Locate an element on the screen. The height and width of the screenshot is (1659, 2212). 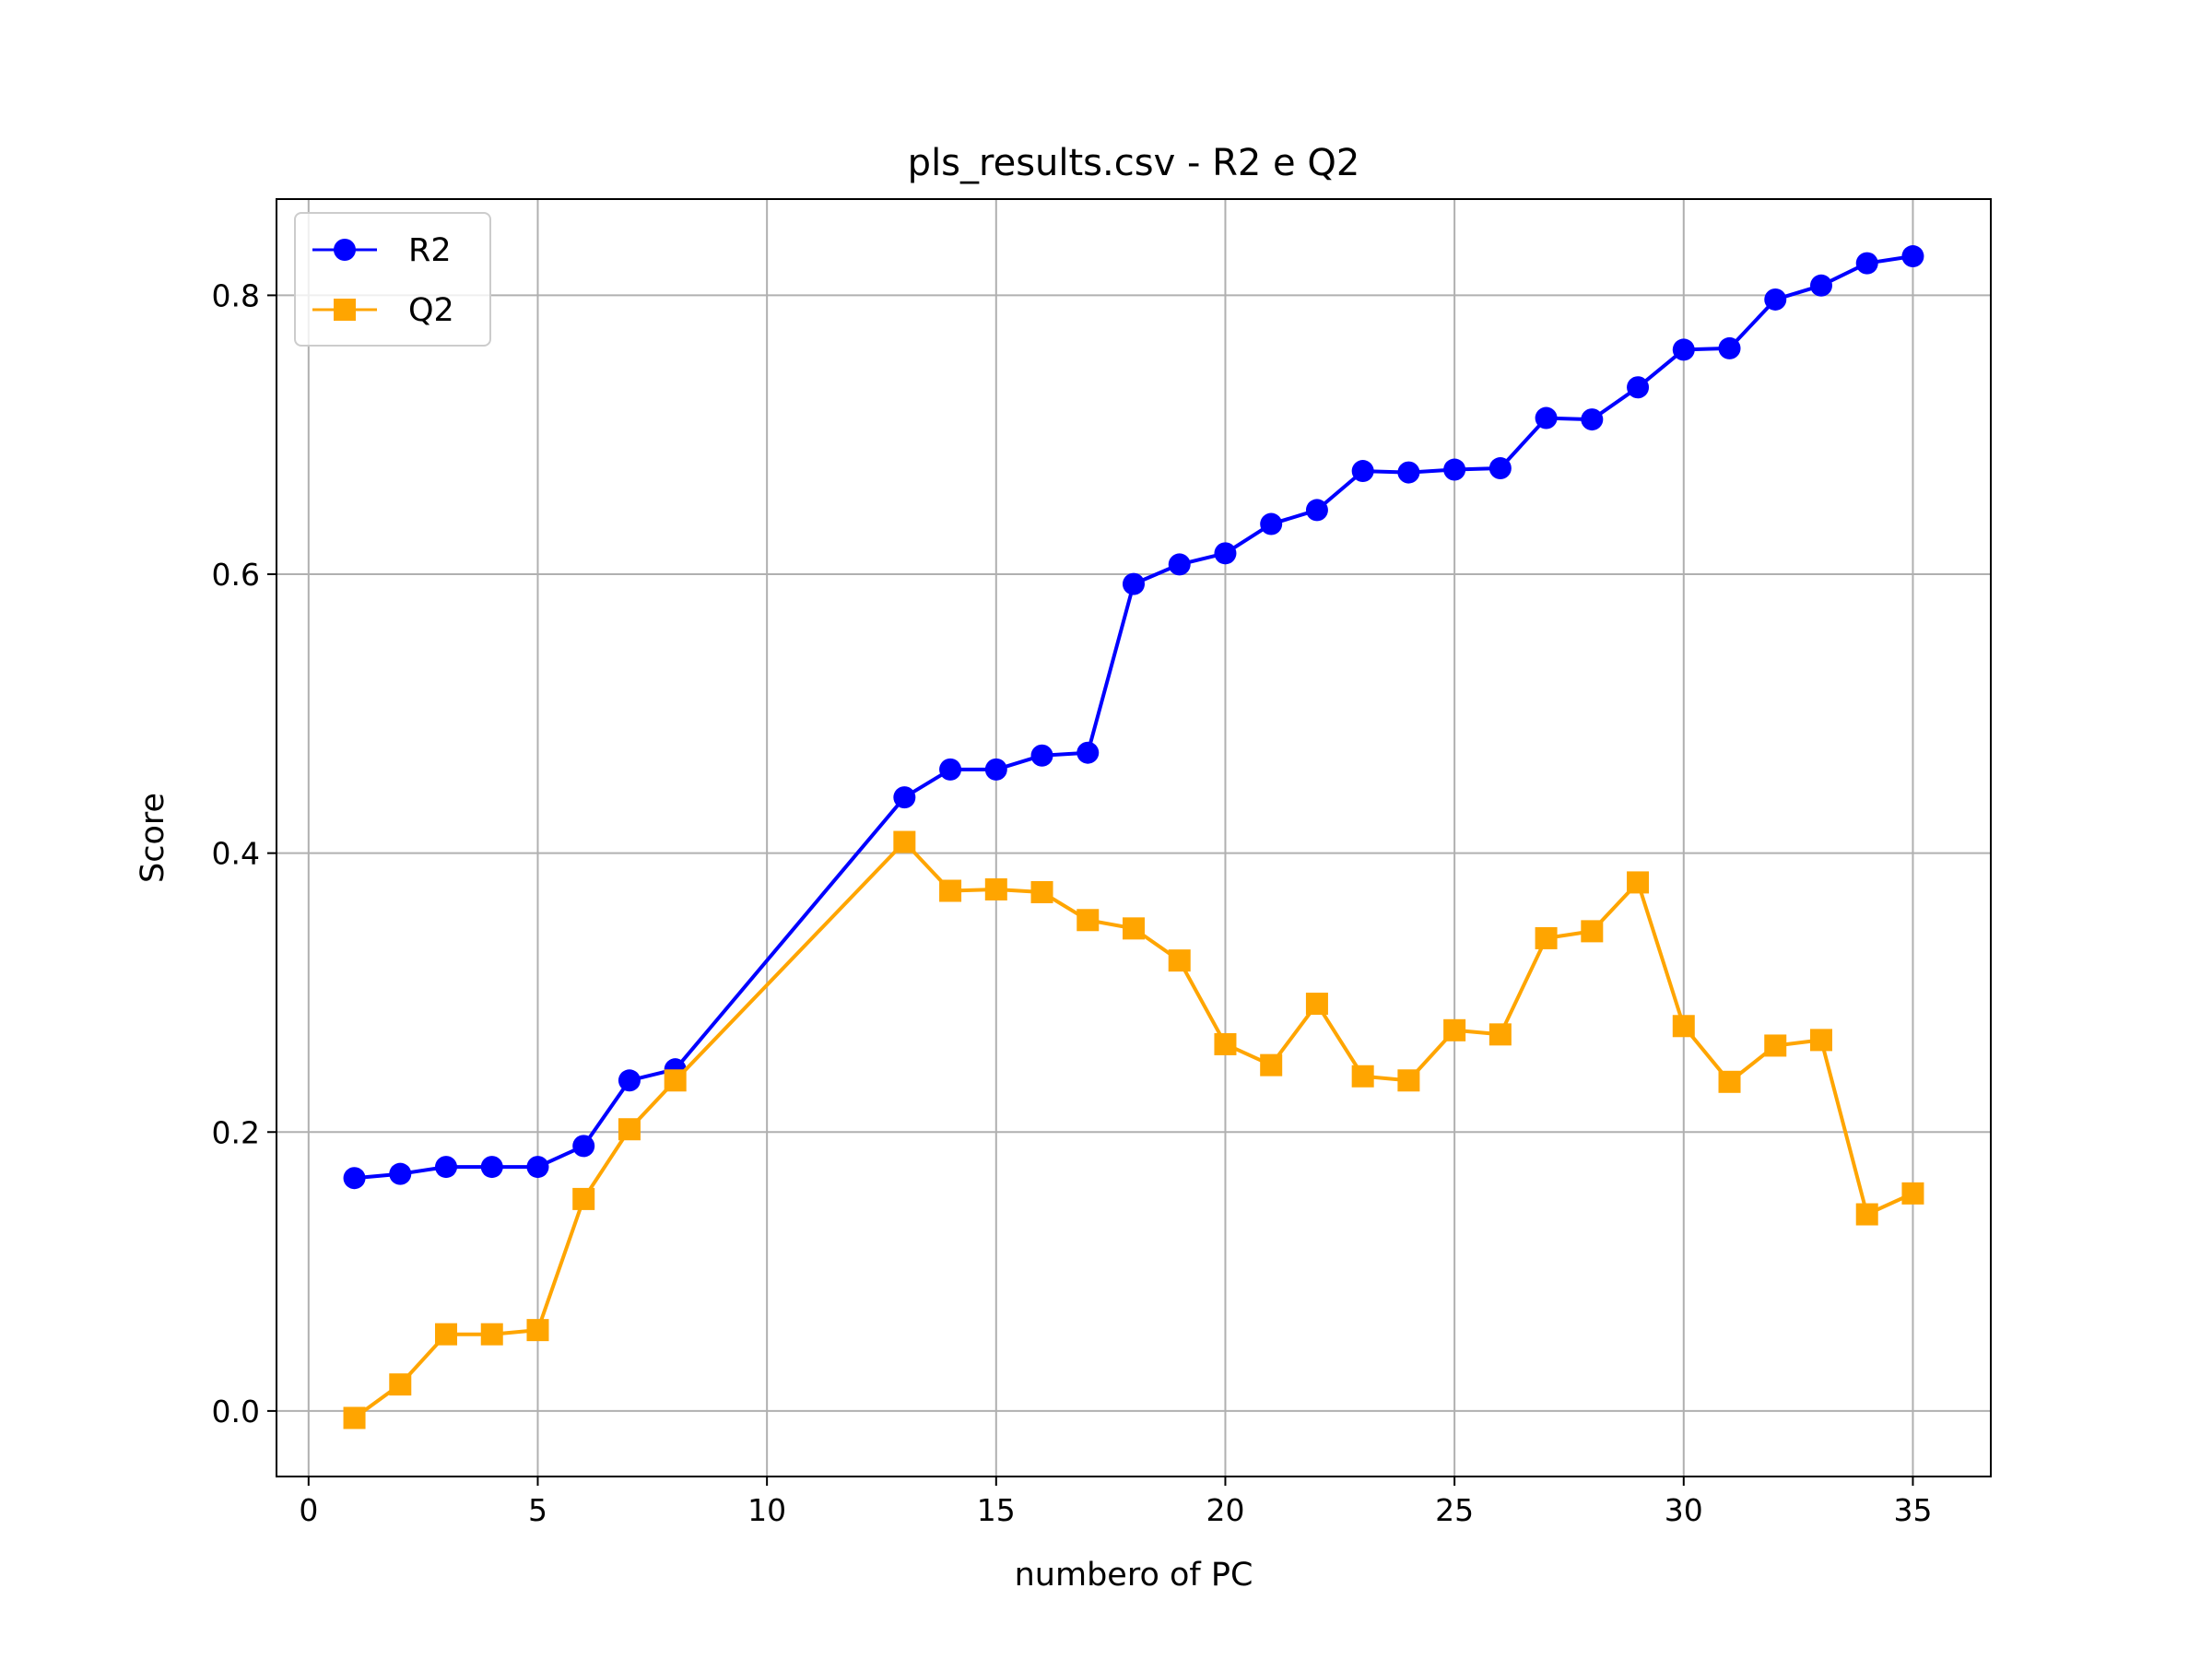
legend: R2 Q2 is located at coordinates (392, 279).